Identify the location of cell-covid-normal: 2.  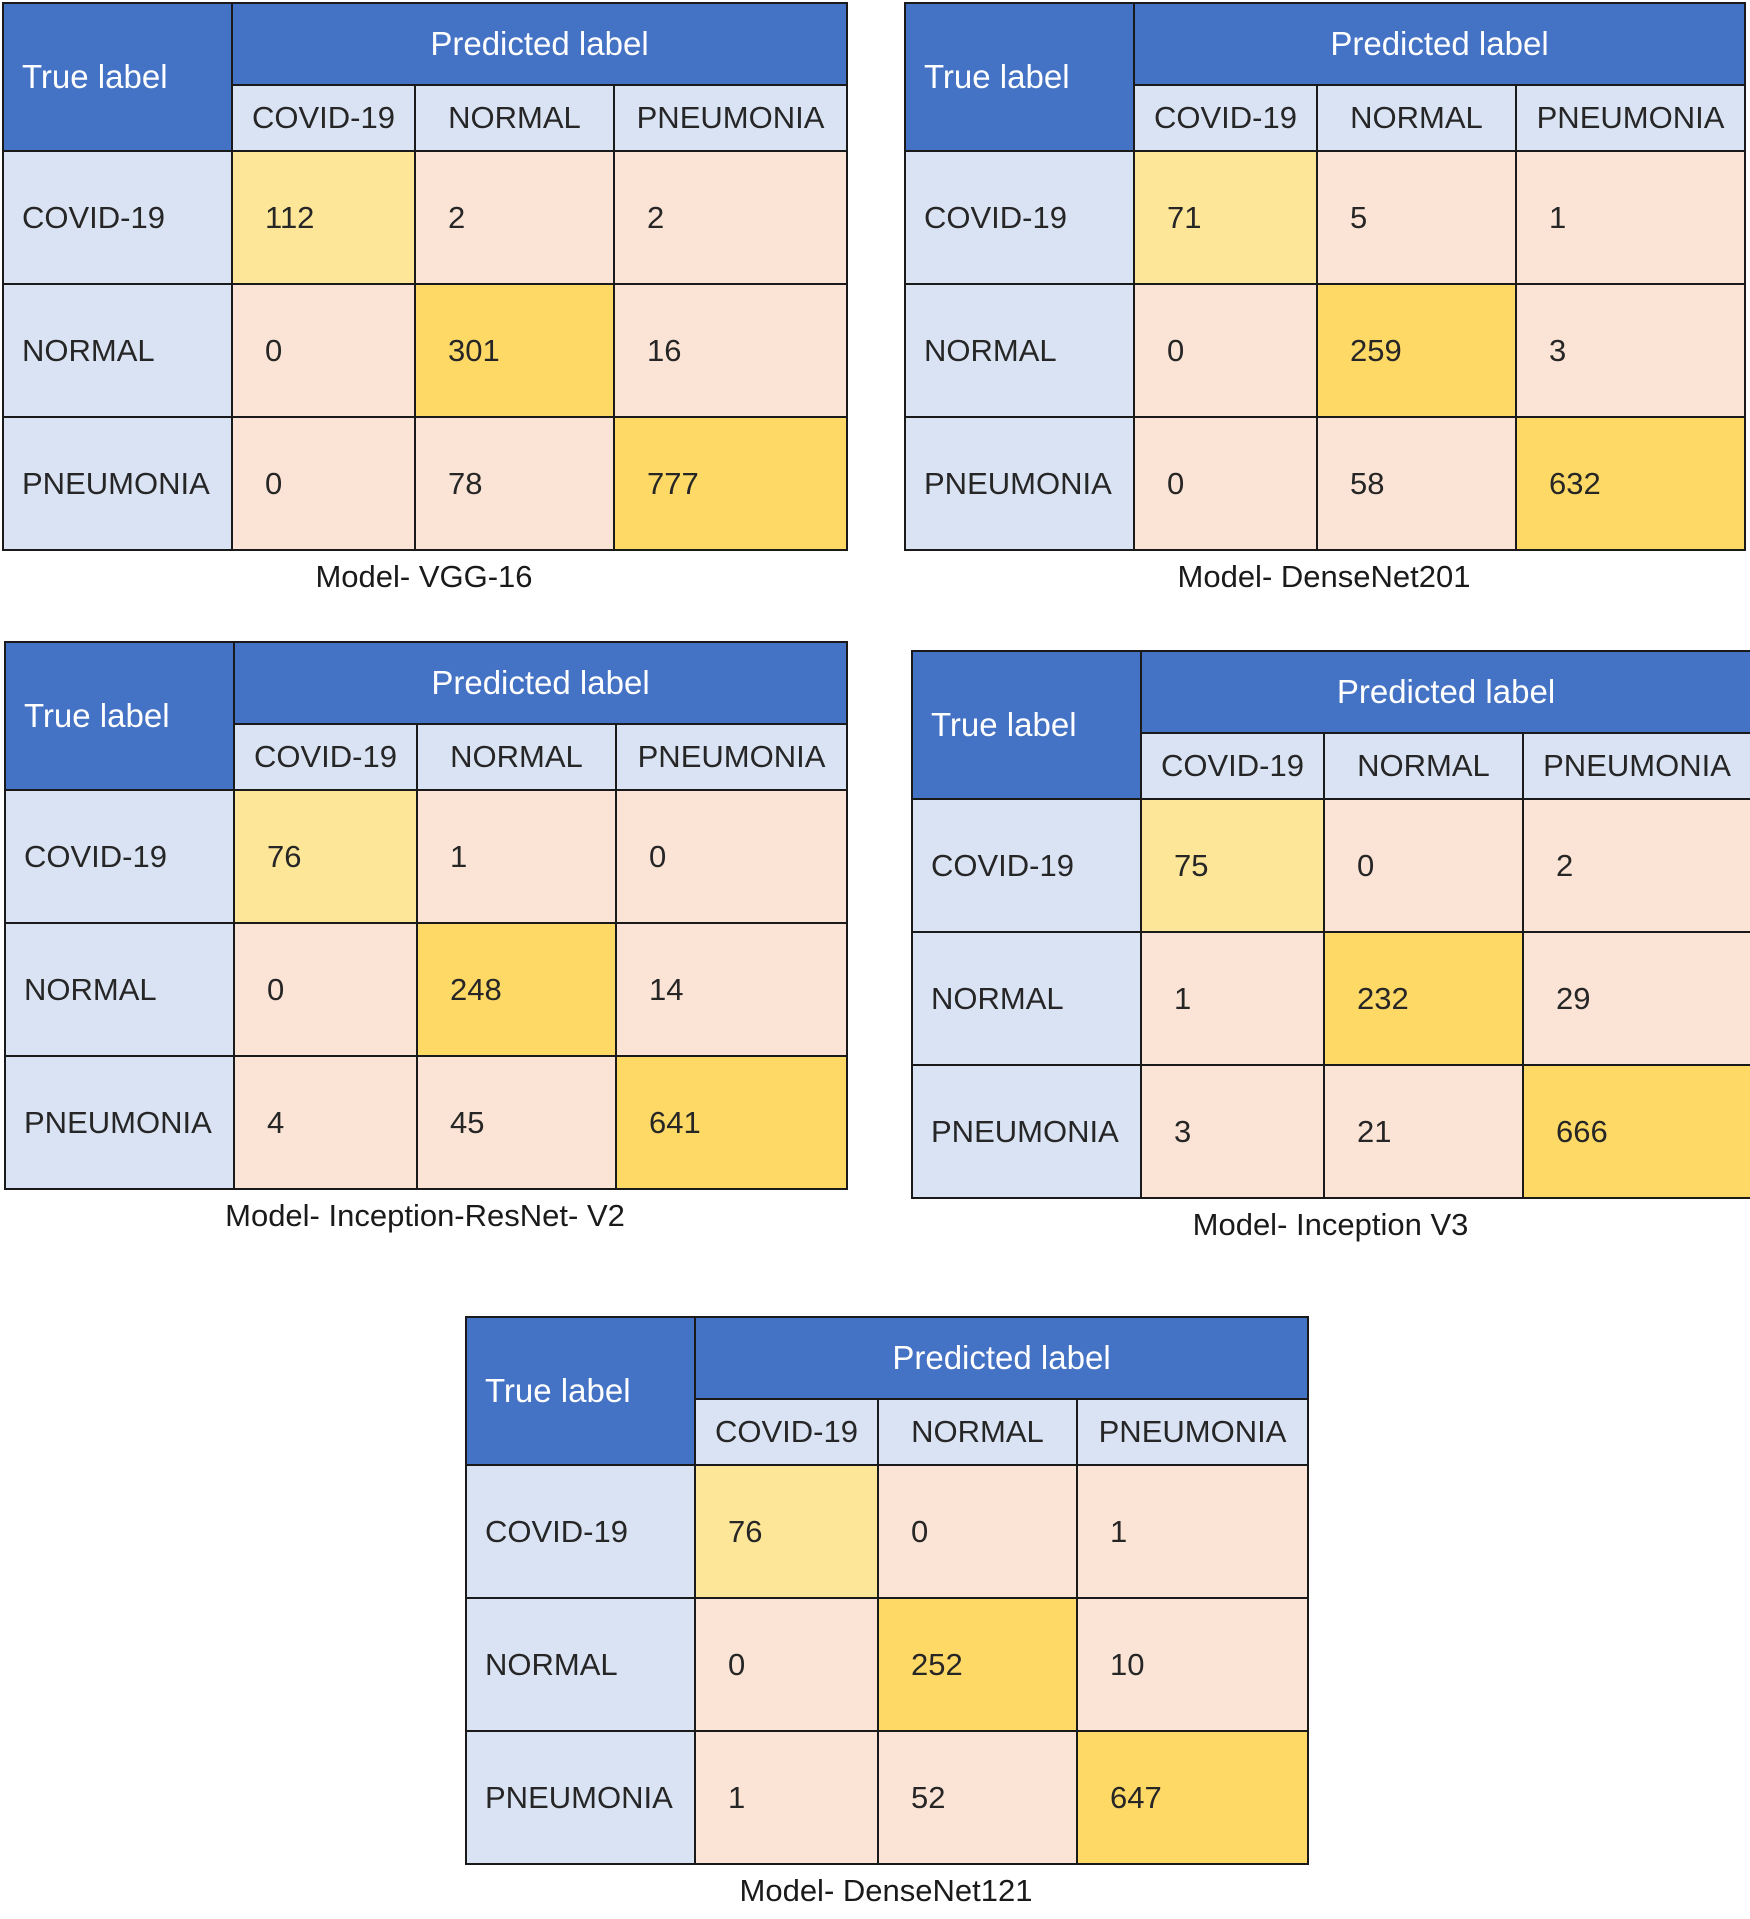
(514, 217).